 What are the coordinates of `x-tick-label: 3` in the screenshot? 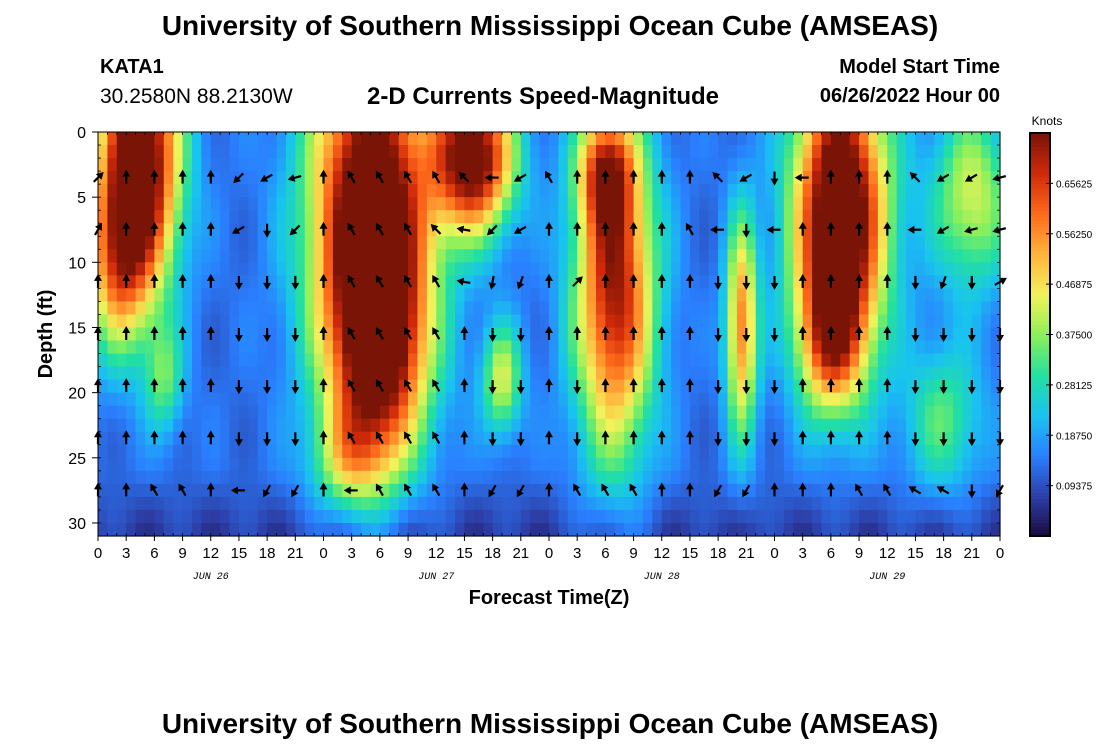 It's located at (352, 553).